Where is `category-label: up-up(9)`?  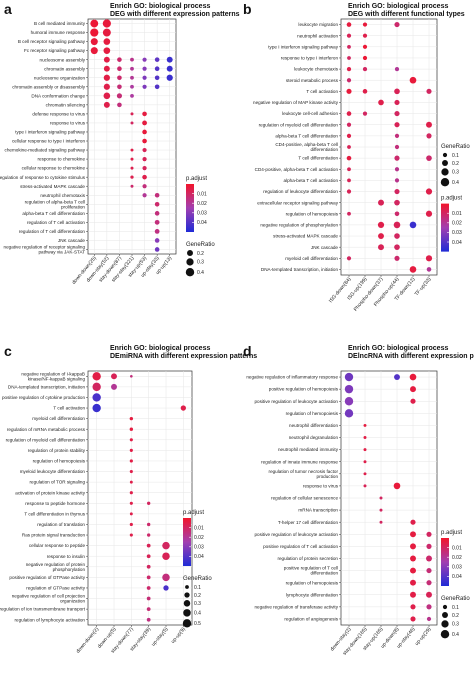
category-label: up-up(9) is located at coordinates (178, 635).